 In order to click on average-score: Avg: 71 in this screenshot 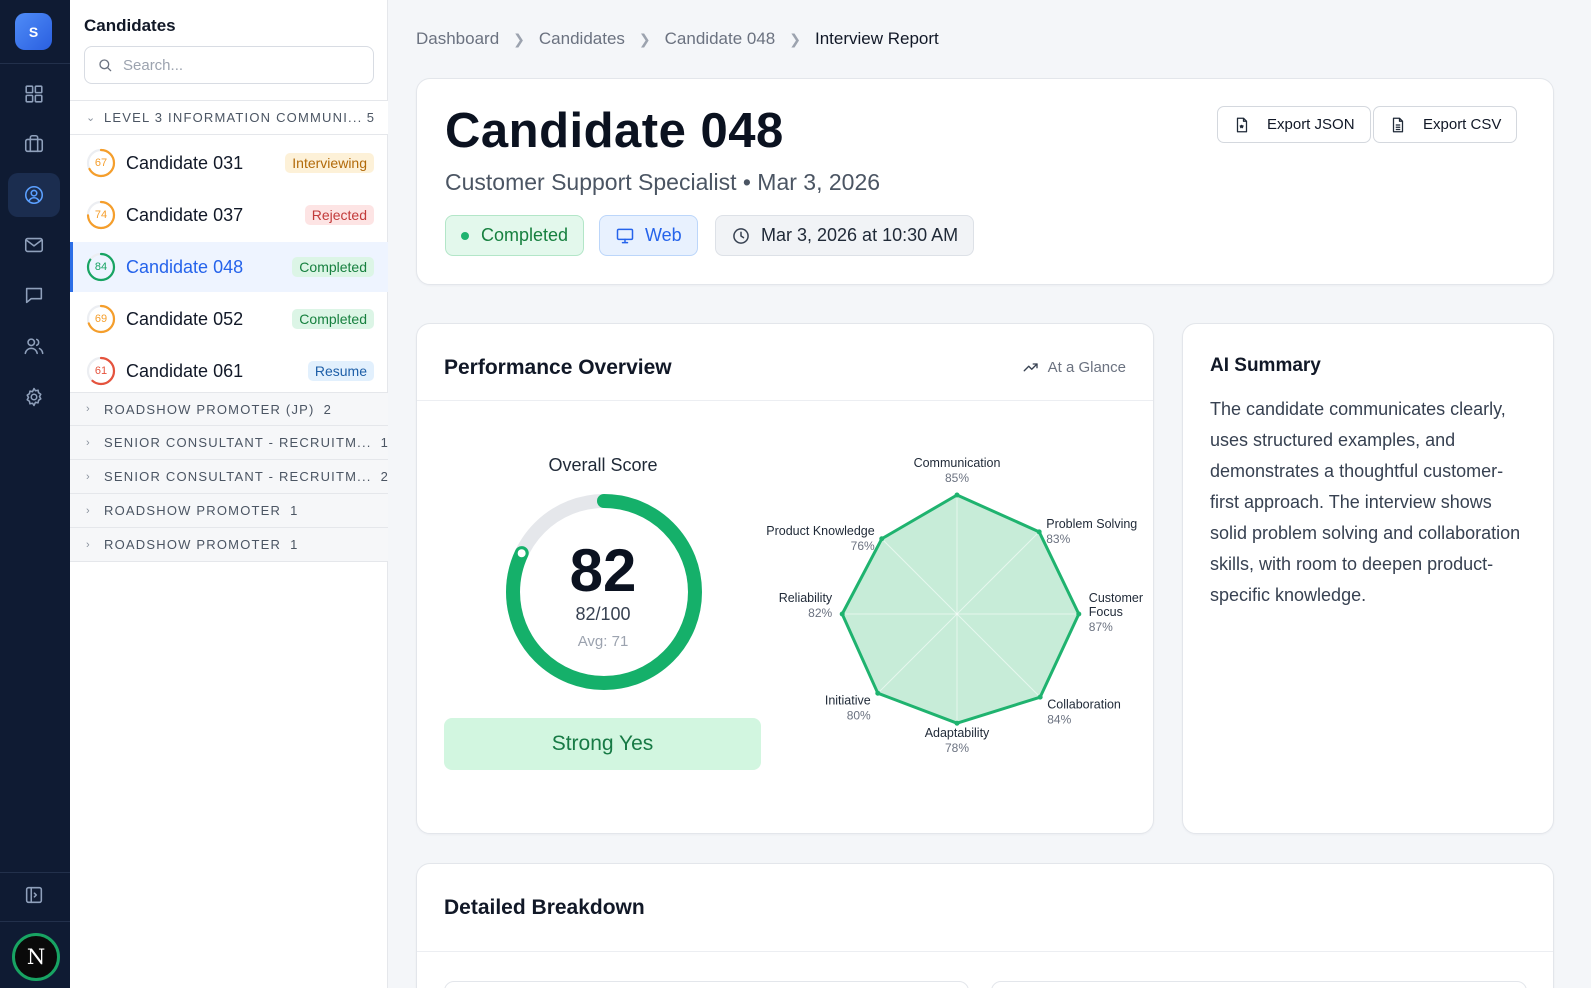, I will do `click(603, 641)`.